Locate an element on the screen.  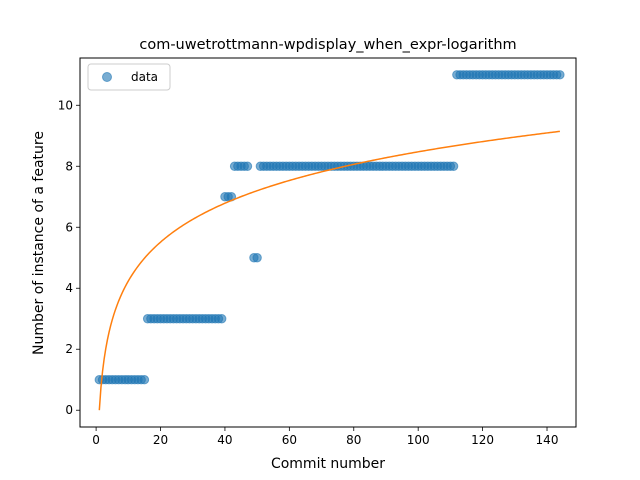
legend-box is located at coordinates (129, 77).